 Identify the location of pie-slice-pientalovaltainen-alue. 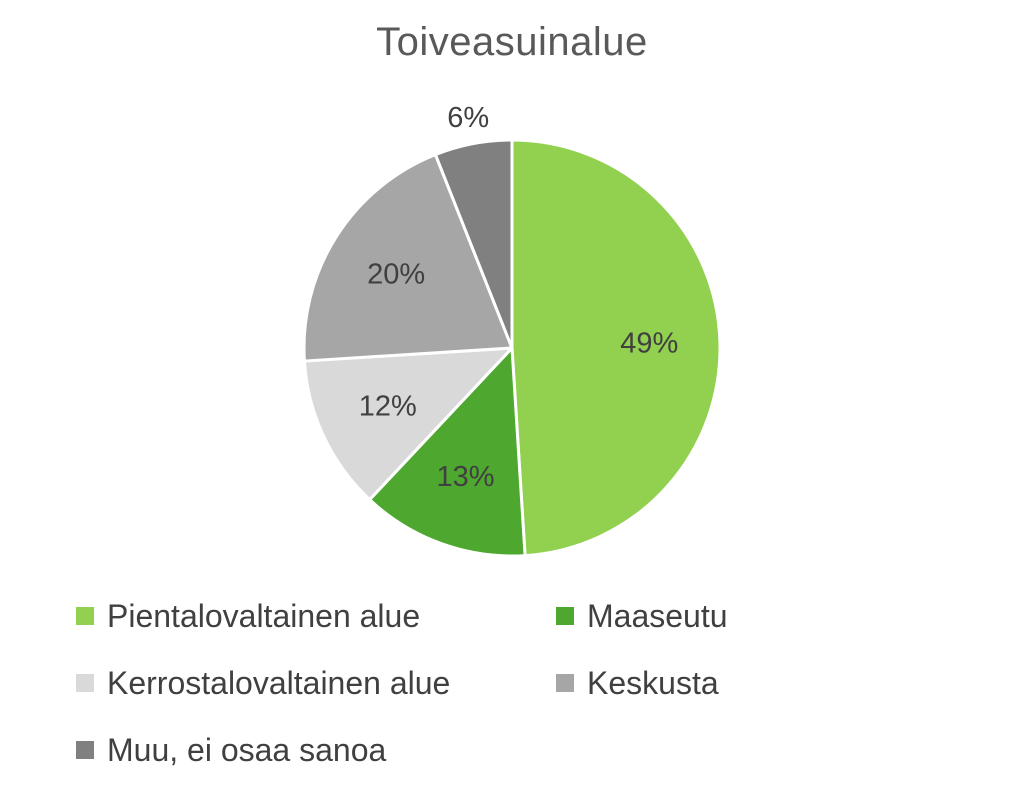
(616, 348).